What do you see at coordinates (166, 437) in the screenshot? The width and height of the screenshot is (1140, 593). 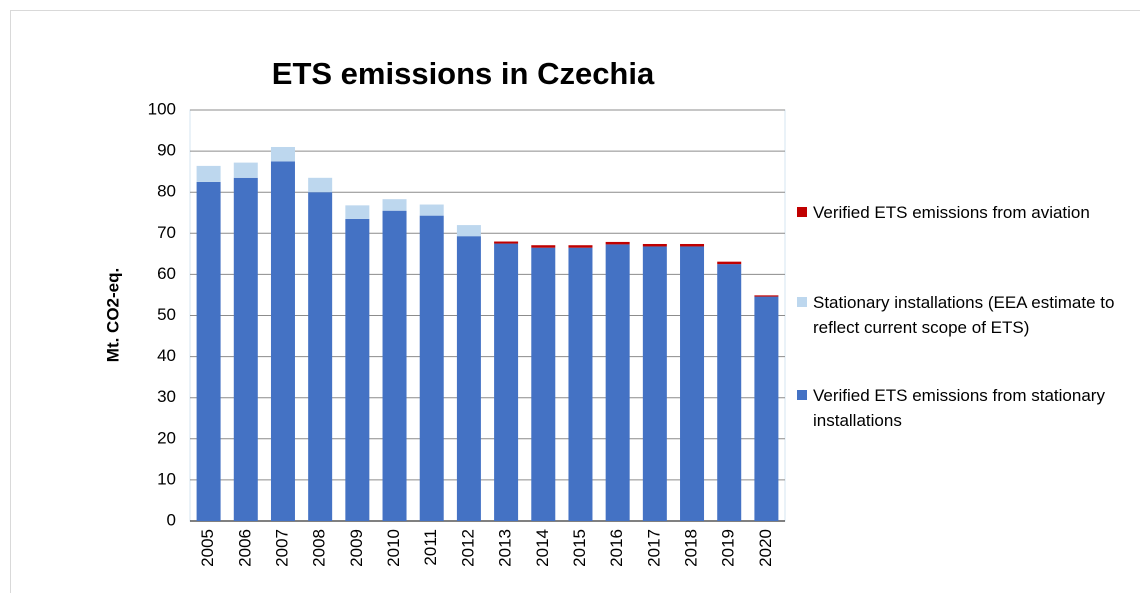 I see `y-tick-label: 20` at bounding box center [166, 437].